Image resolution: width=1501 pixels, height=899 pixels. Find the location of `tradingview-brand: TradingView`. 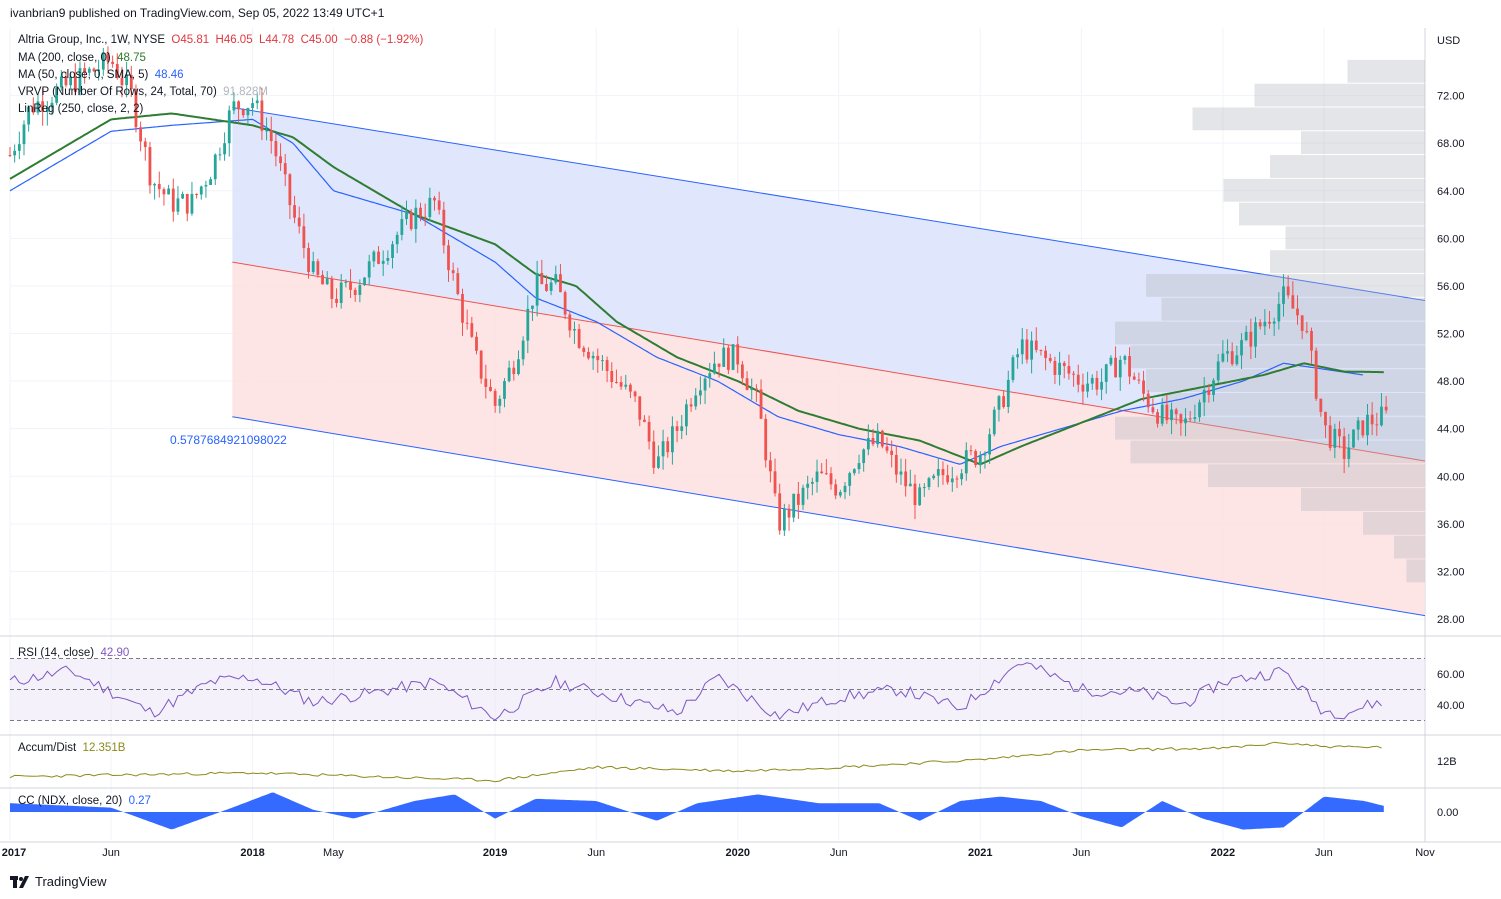

tradingview-brand: TradingView is located at coordinates (58, 881).